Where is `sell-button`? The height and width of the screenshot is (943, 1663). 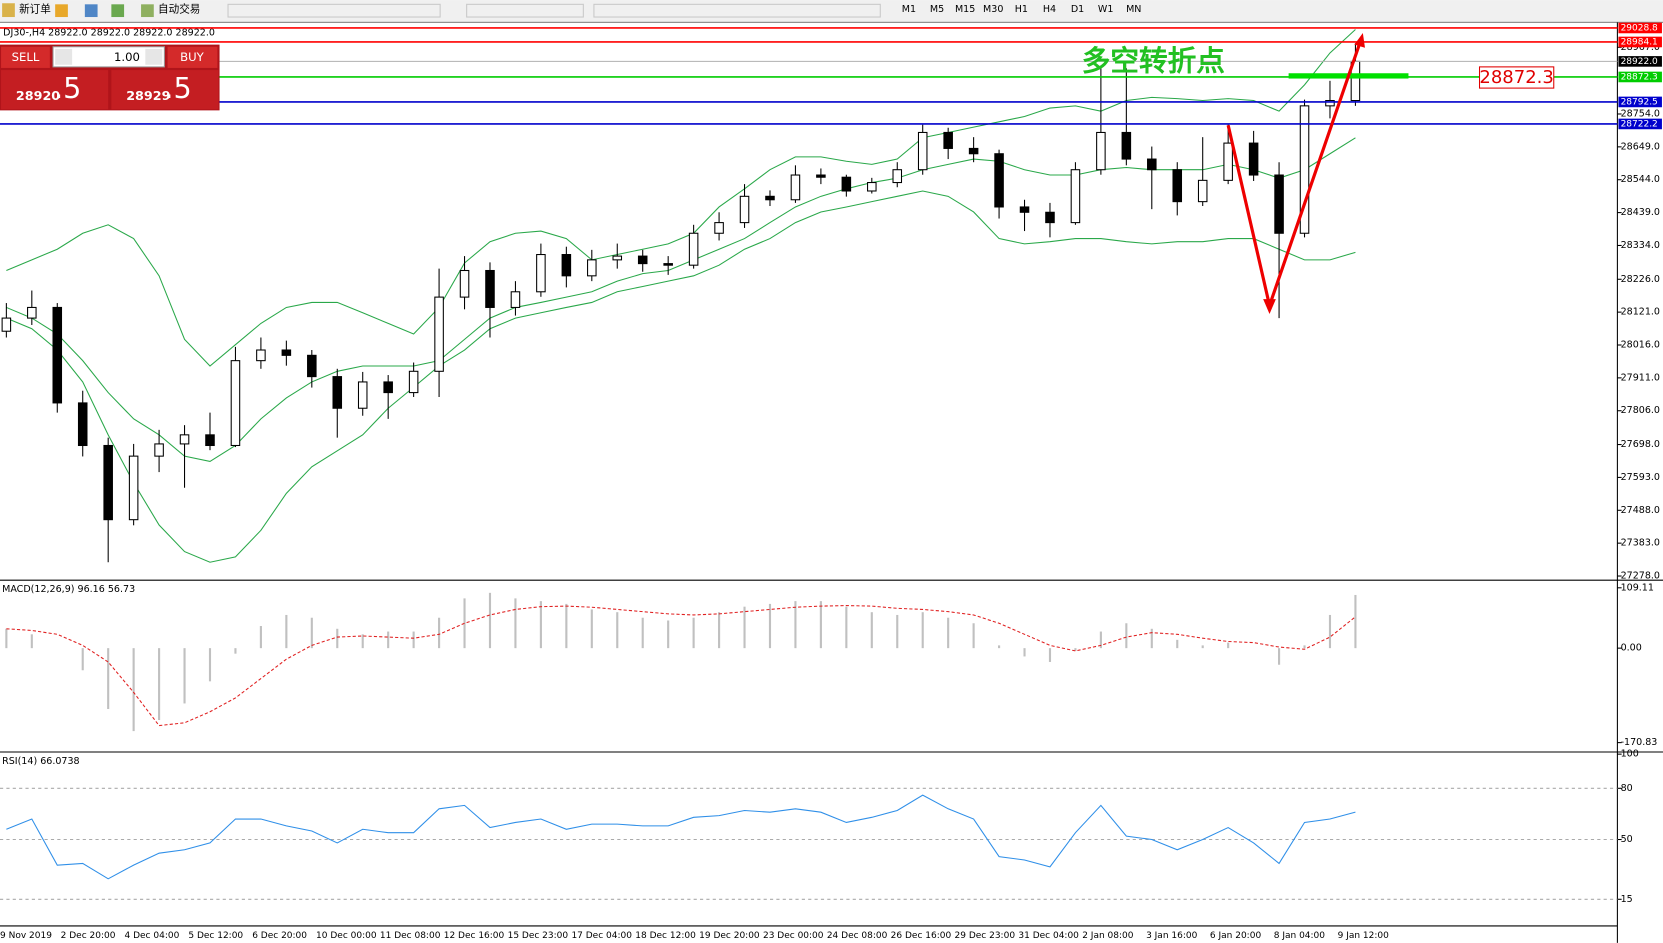
sell-button is located at coordinates (25, 57).